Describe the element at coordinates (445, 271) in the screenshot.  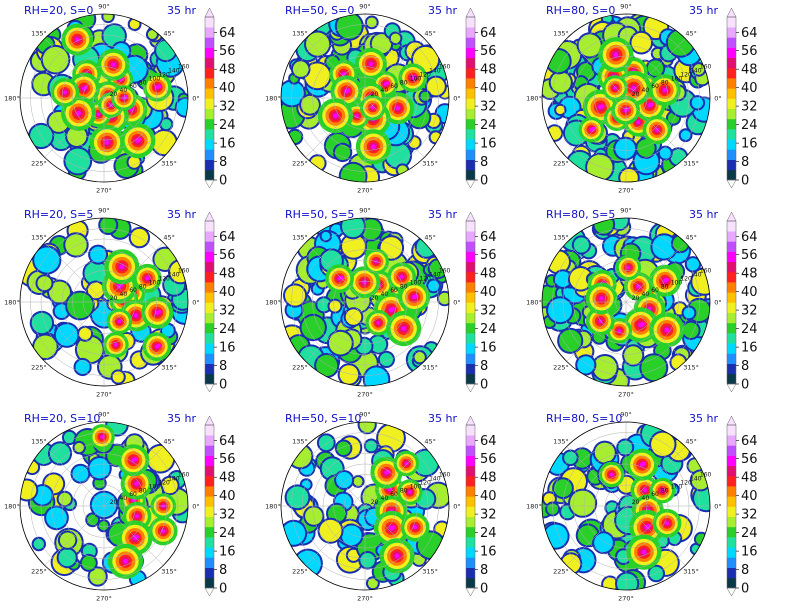
I see `radial-tick-label: 160` at that location.